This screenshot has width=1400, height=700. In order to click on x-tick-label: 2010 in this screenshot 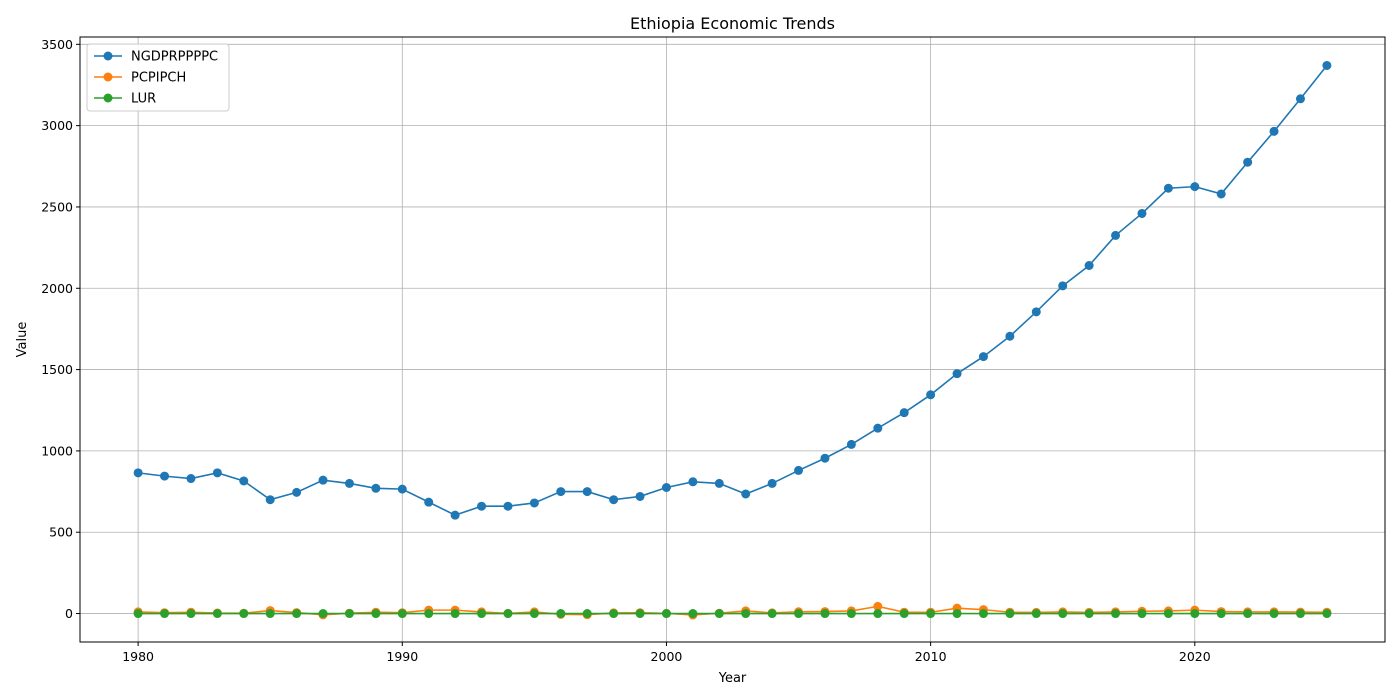, I will do `click(931, 656)`.